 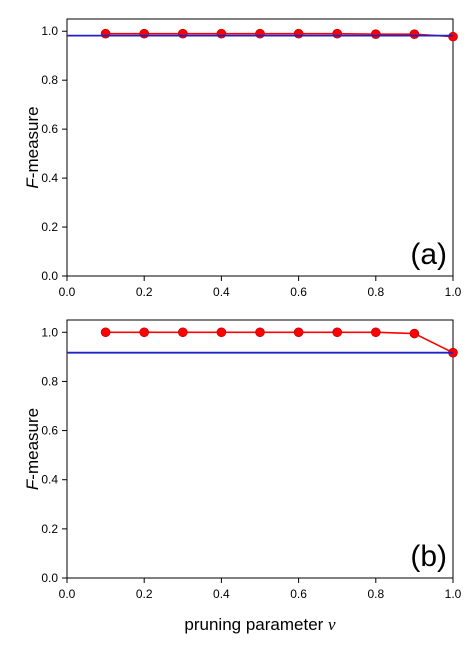 I want to click on x-axis-label: pruning parameter ν, so click(x=260, y=624).